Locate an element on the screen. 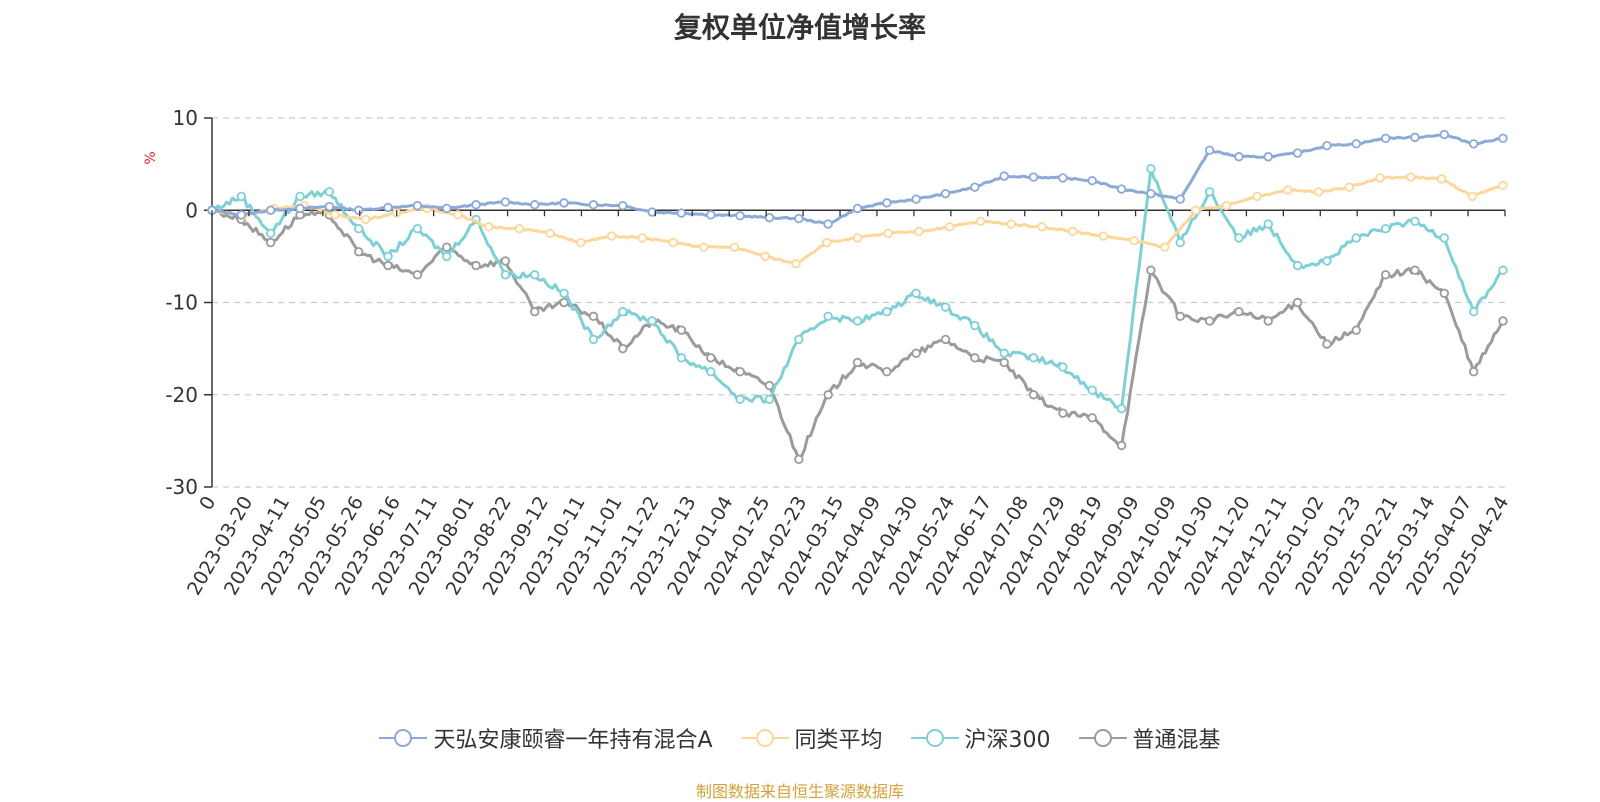 The height and width of the screenshot is (802, 1600). legend-item-hs300: 沪深300 is located at coordinates (980, 738).